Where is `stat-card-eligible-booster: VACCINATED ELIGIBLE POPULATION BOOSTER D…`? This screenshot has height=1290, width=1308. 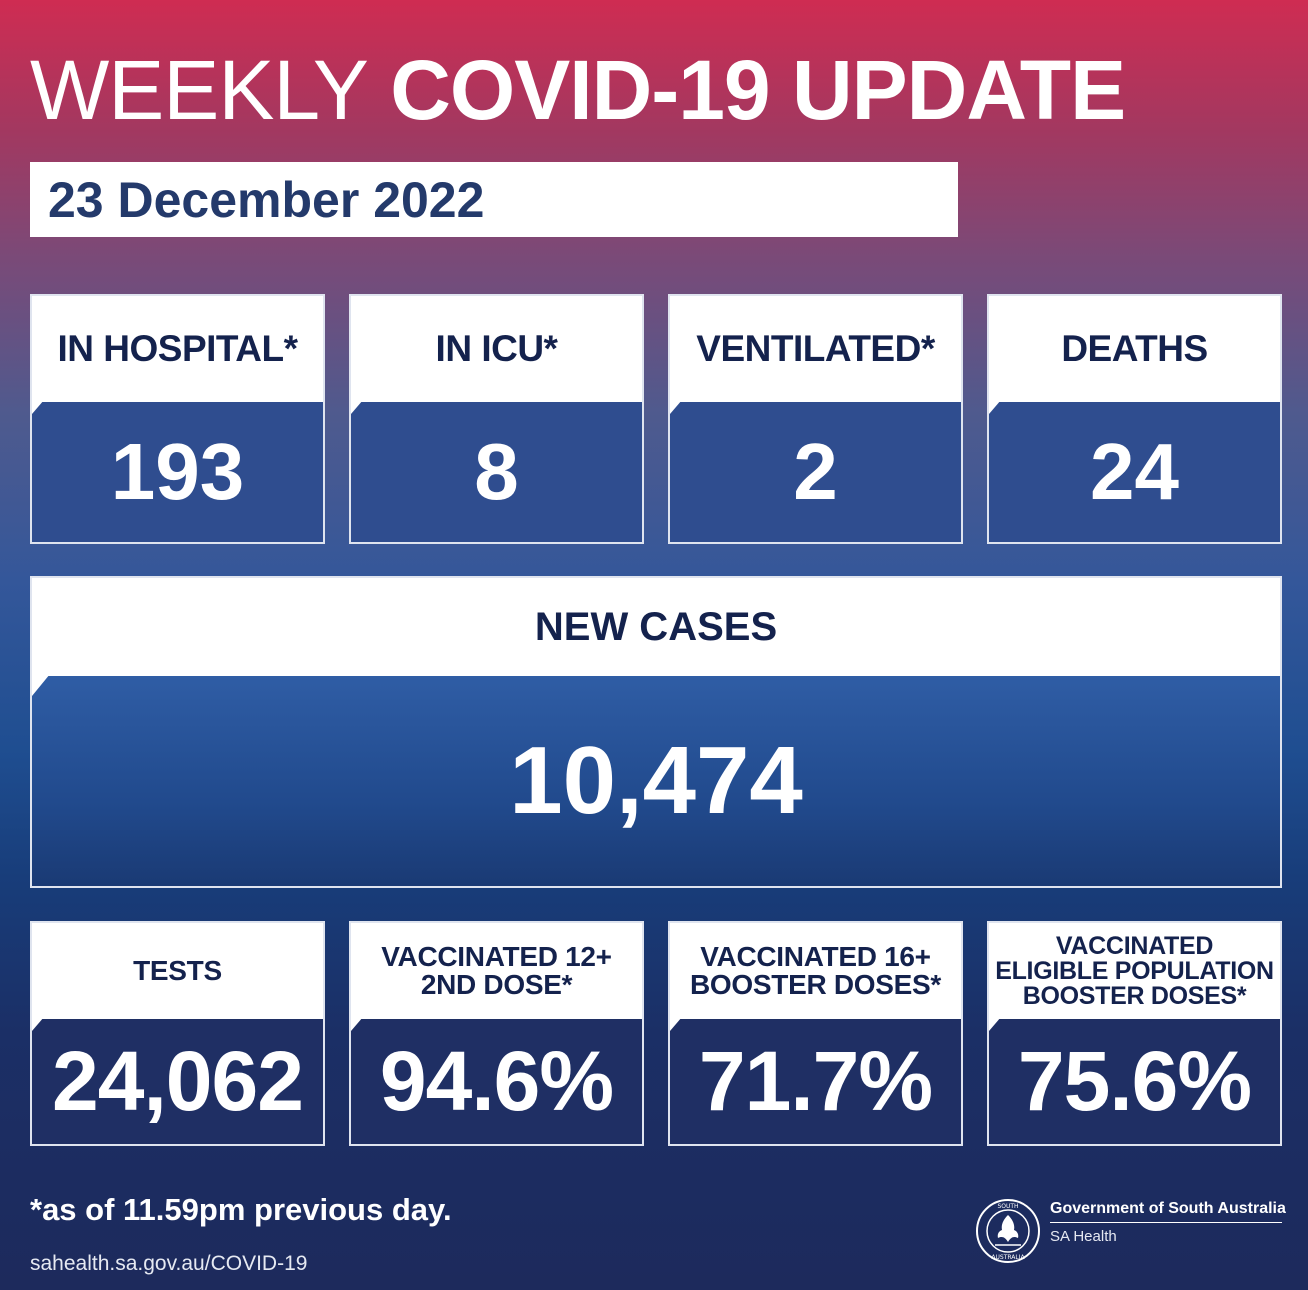 stat-card-eligible-booster: VACCINATED ELIGIBLE POPULATION BOOSTER D… is located at coordinates (1134, 1033).